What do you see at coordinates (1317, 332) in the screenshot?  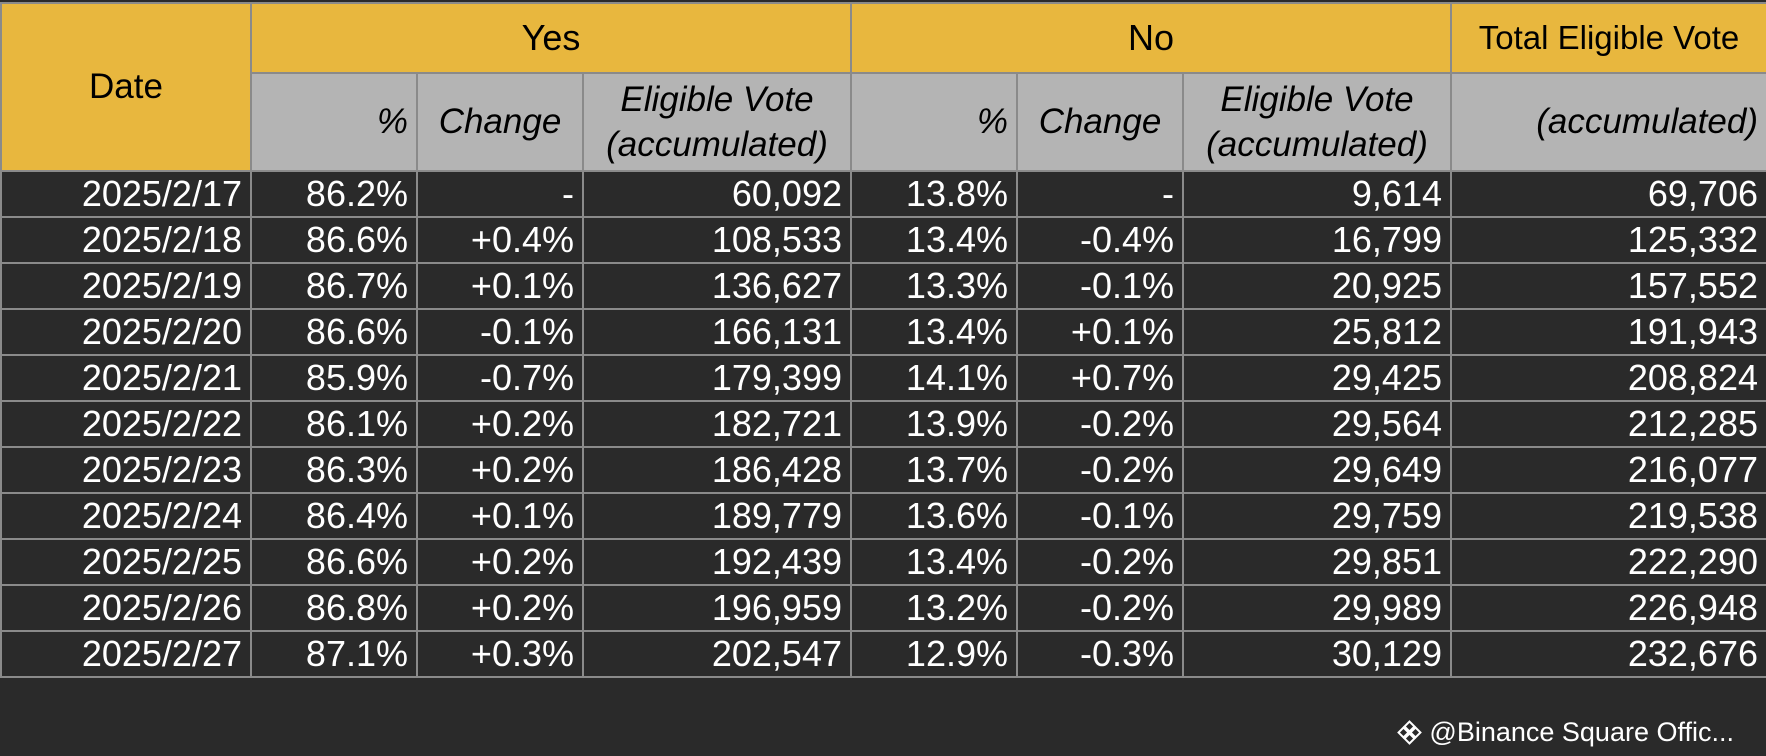 I see `cell-no-vote: 25,812` at bounding box center [1317, 332].